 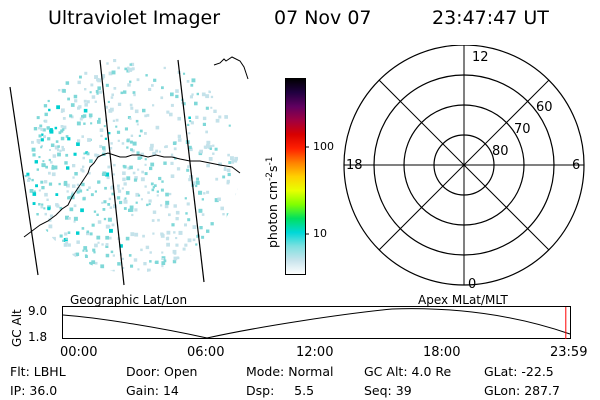 What do you see at coordinates (576, 165) in the screenshot?
I see `mlt-label-6: 6` at bounding box center [576, 165].